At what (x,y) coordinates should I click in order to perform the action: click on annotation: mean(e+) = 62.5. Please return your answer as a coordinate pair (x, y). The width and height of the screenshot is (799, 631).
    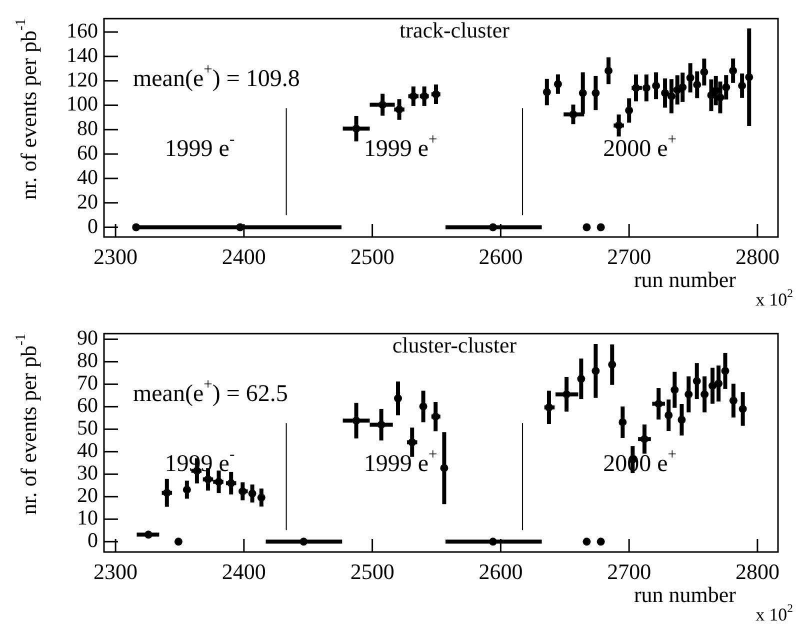
    Looking at the image, I should click on (210, 392).